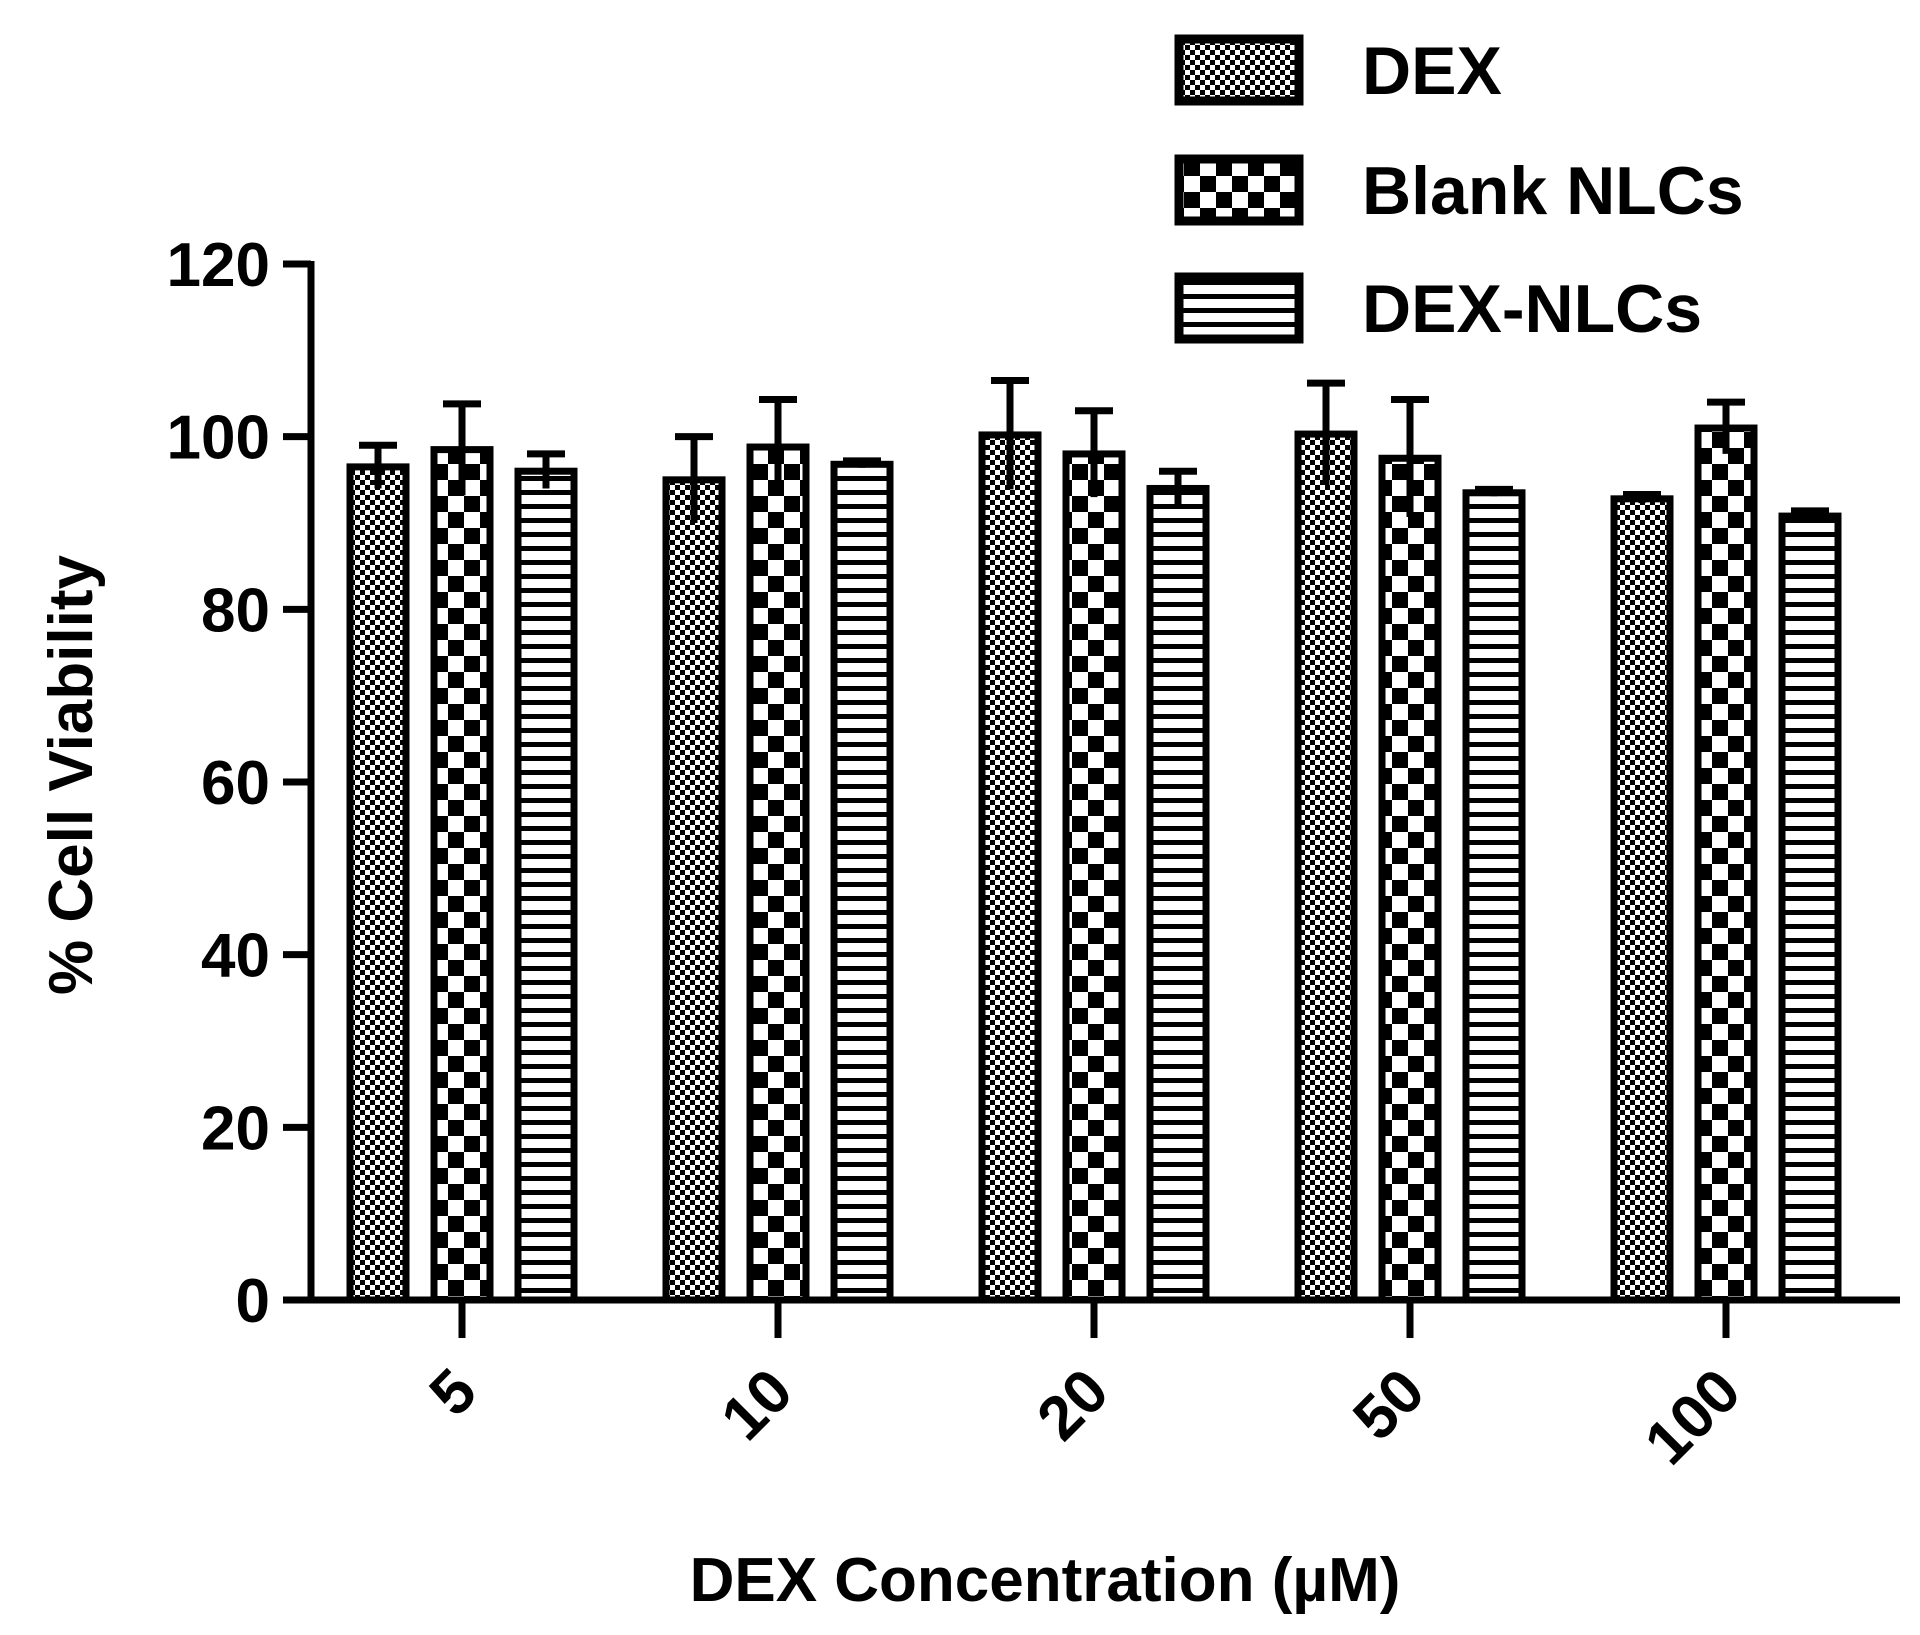 This screenshot has width=1920, height=1635. What do you see at coordinates (235, 783) in the screenshot?
I see `y-tick-label: 60` at bounding box center [235, 783].